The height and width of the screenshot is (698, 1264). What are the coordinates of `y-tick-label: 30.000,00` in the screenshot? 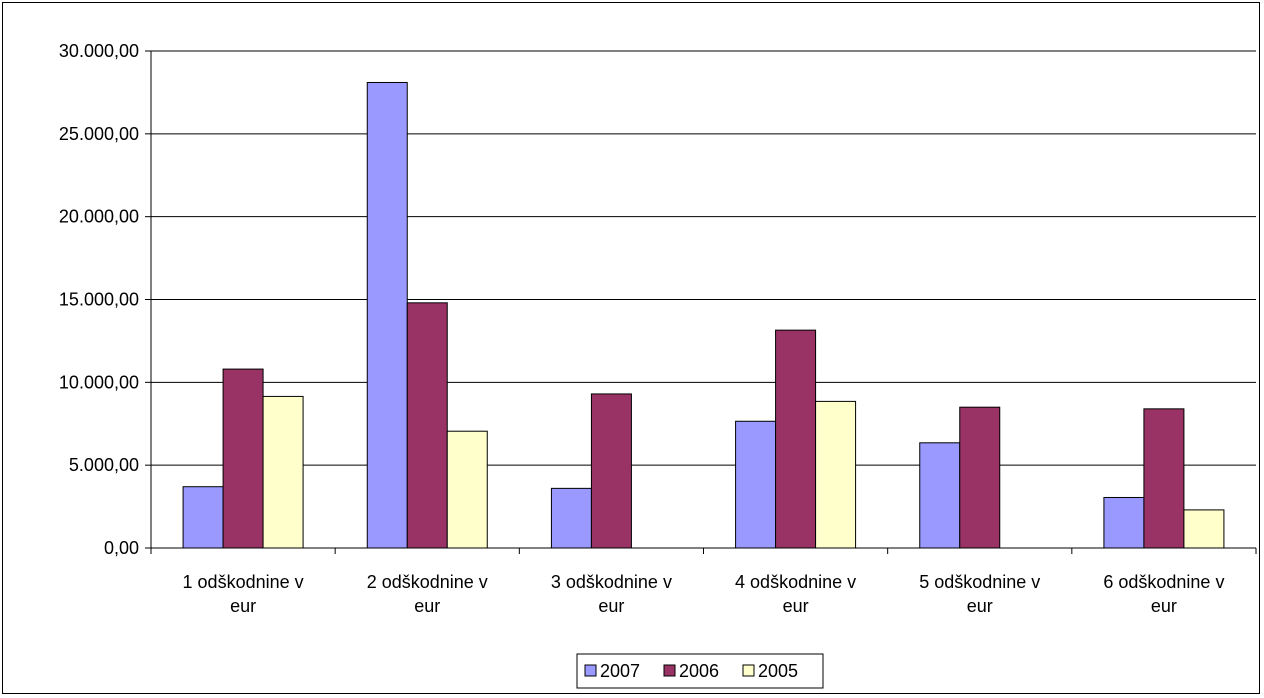 It's located at (99, 51).